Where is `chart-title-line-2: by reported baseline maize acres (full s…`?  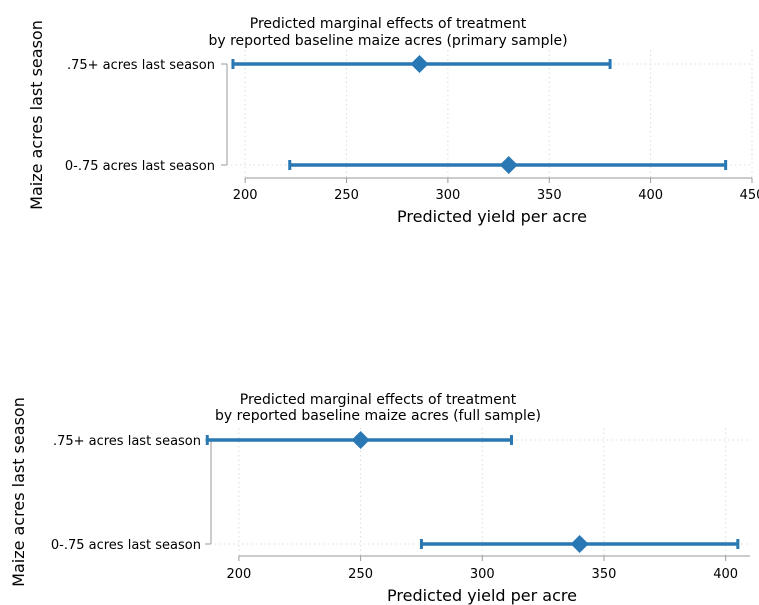
chart-title-line-2: by reported baseline maize acres (full s… is located at coordinates (378, 416).